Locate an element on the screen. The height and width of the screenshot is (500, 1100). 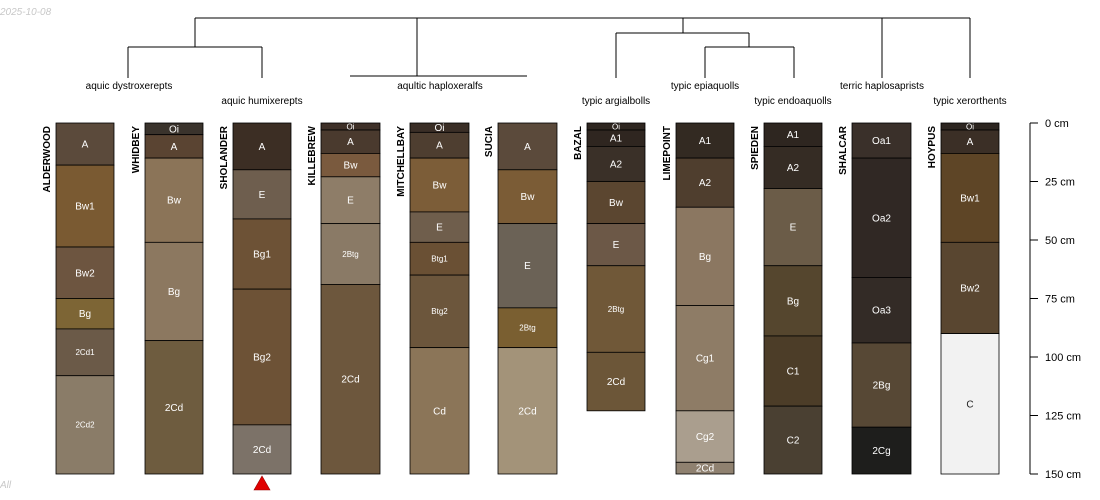
depth-axis-label: 125 cm is located at coordinates (1063, 417).